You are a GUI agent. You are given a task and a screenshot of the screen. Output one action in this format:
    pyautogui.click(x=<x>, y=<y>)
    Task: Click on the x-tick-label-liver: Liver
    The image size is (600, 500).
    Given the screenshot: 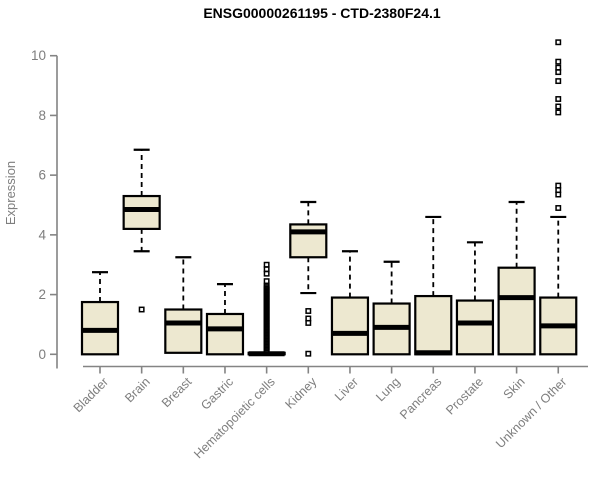 What is the action you would take?
    pyautogui.click(x=346, y=389)
    